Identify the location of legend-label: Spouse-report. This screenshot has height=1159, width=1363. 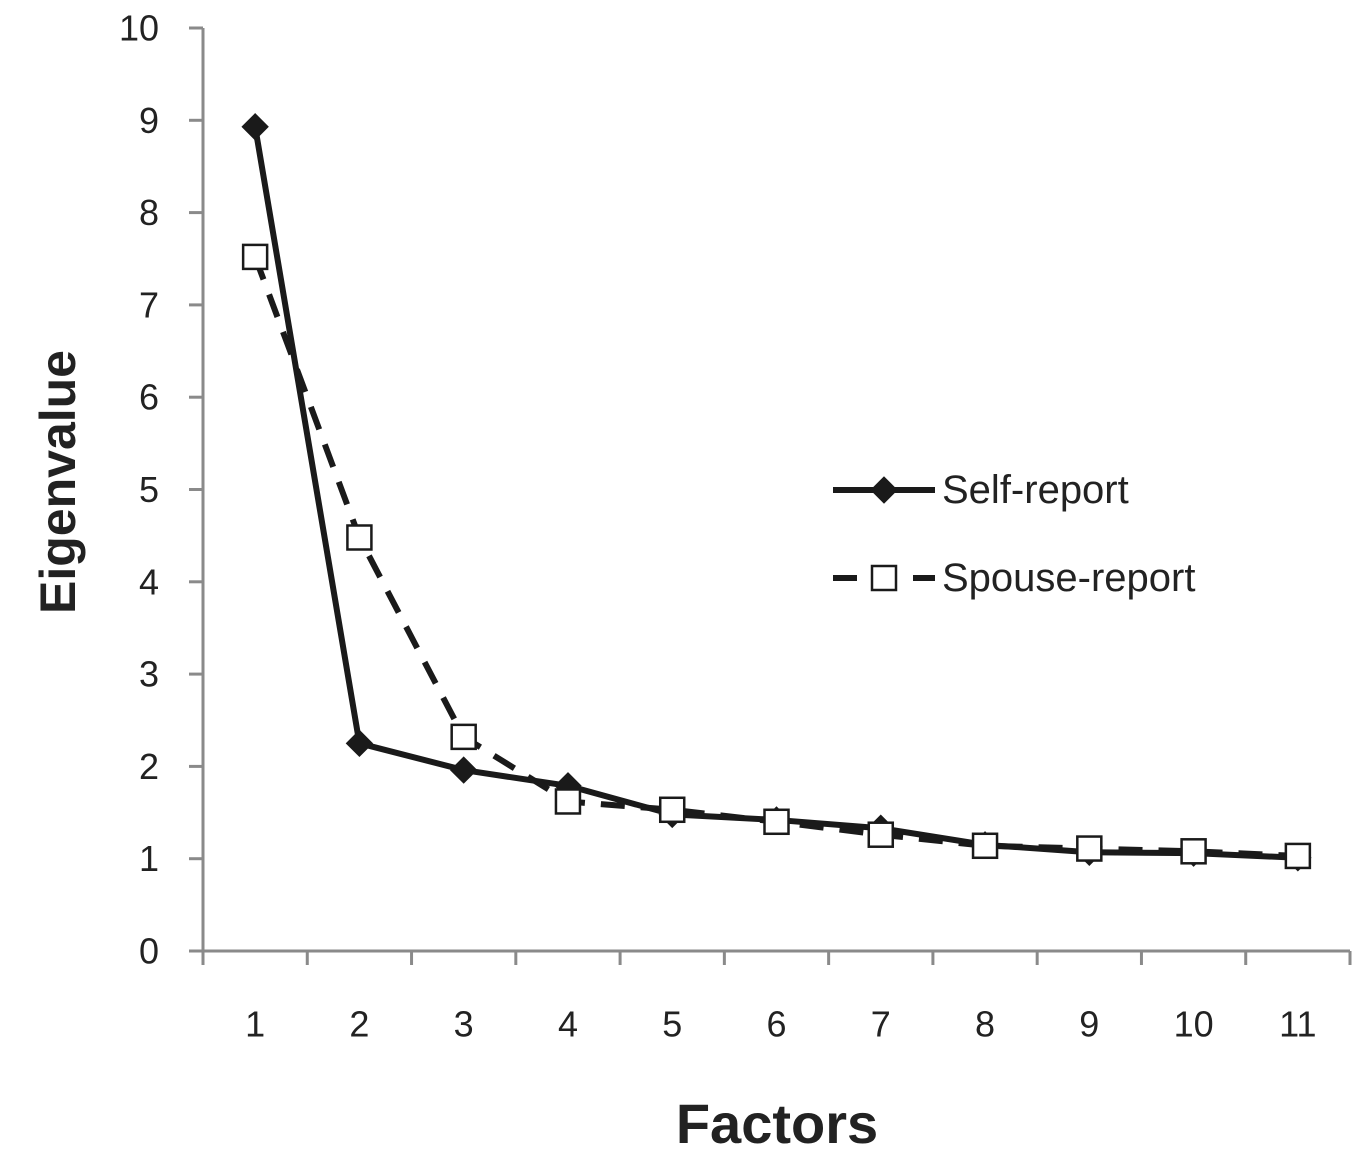
(1068, 578).